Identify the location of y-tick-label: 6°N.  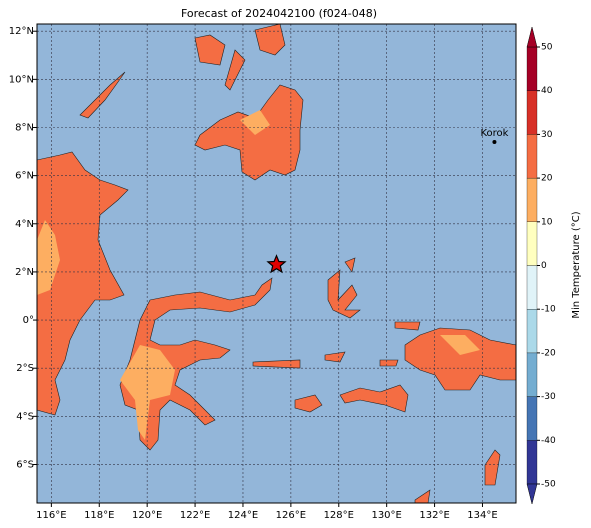
(24, 176).